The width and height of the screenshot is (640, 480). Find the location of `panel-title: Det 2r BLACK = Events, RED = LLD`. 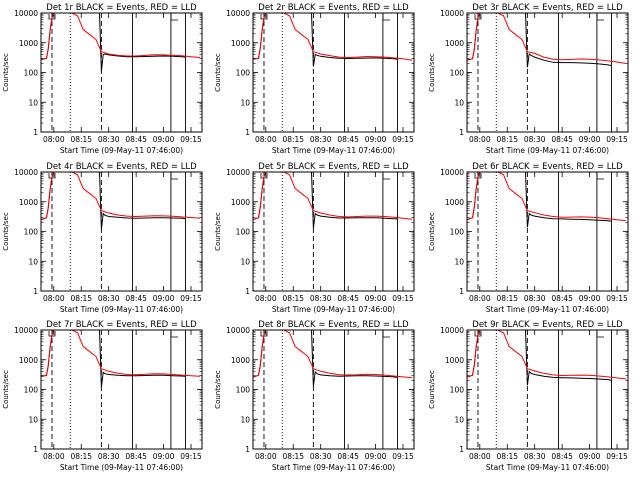

panel-title: Det 2r BLACK = Events, RED = LLD is located at coordinates (333, 8).